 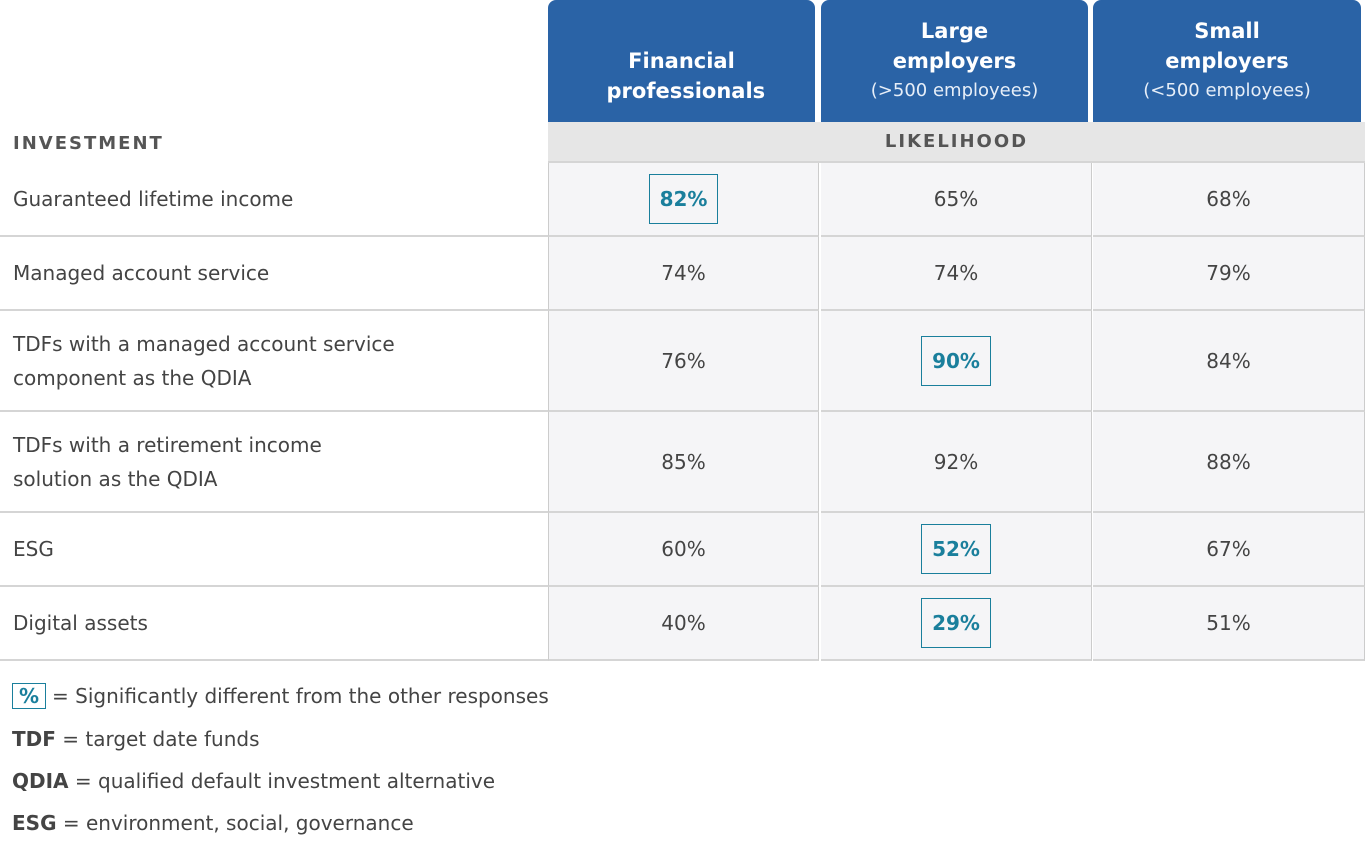 I want to click on value: 60%, so click(x=683, y=549).